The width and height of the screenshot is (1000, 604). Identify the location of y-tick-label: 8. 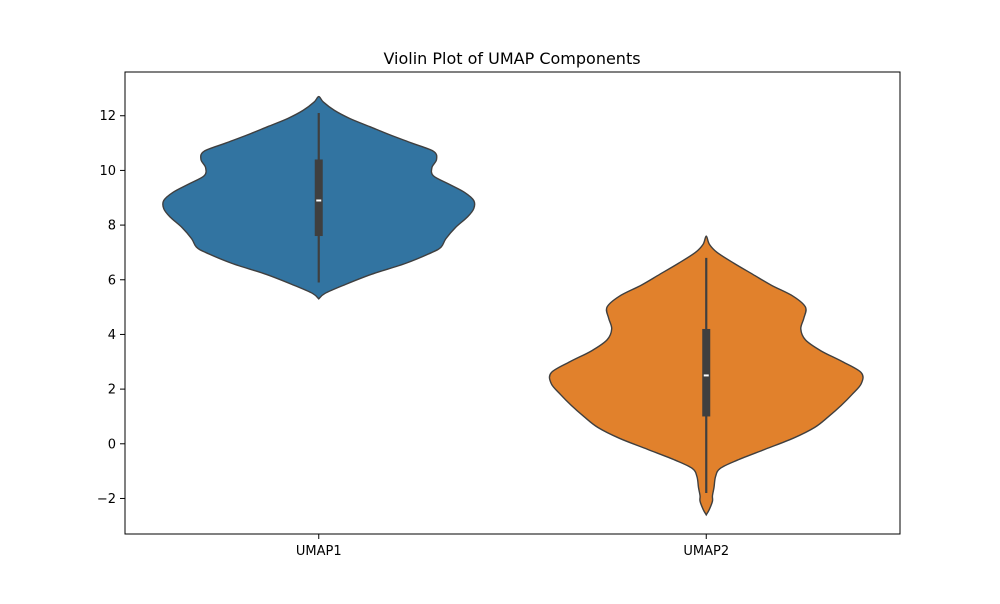
(112, 226).